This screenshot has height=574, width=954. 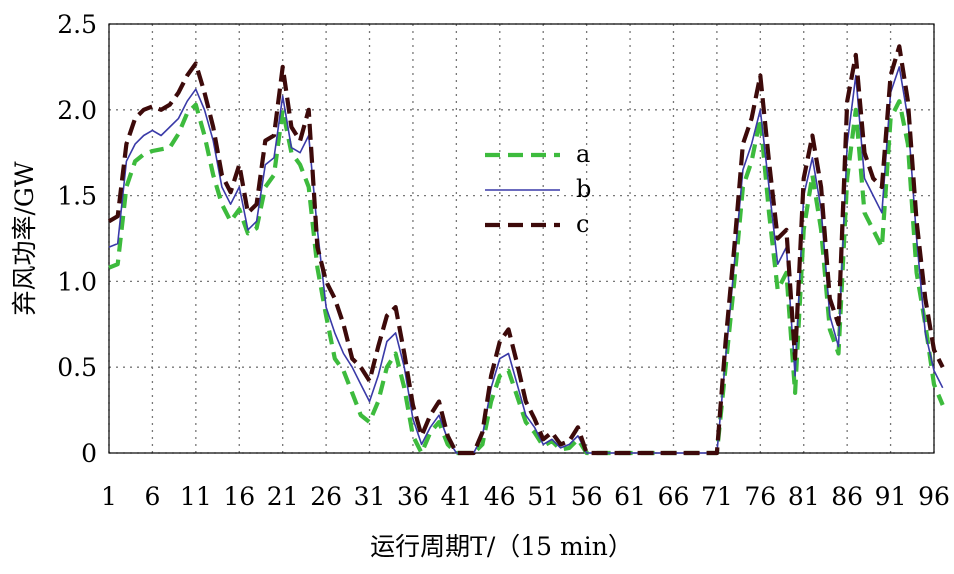 I want to click on x-tick-label: 6, so click(x=152, y=496).